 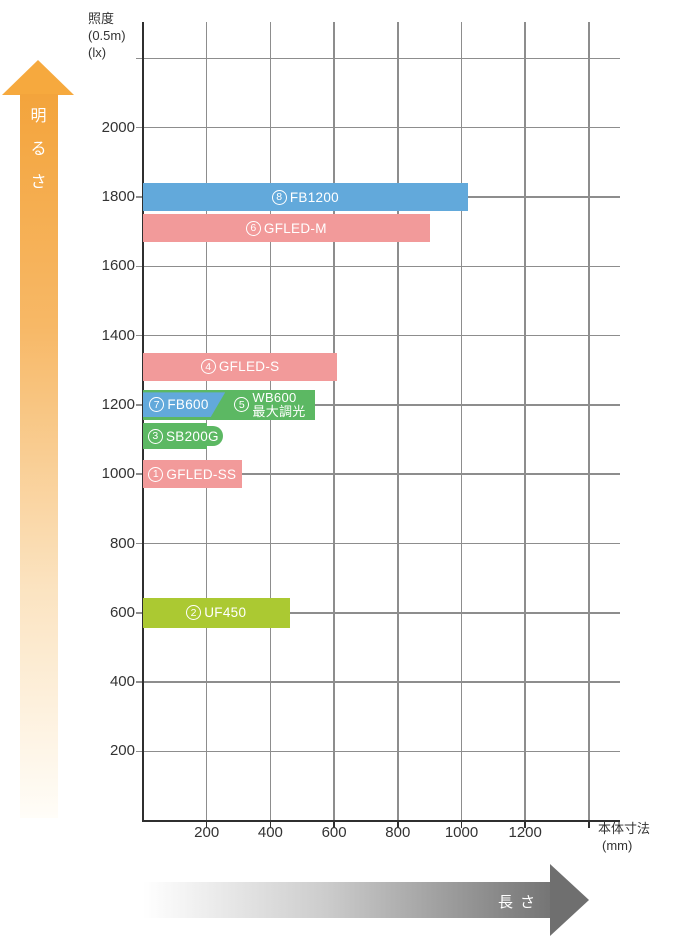 What do you see at coordinates (122, 612) in the screenshot?
I see `y-tick-label: 600` at bounding box center [122, 612].